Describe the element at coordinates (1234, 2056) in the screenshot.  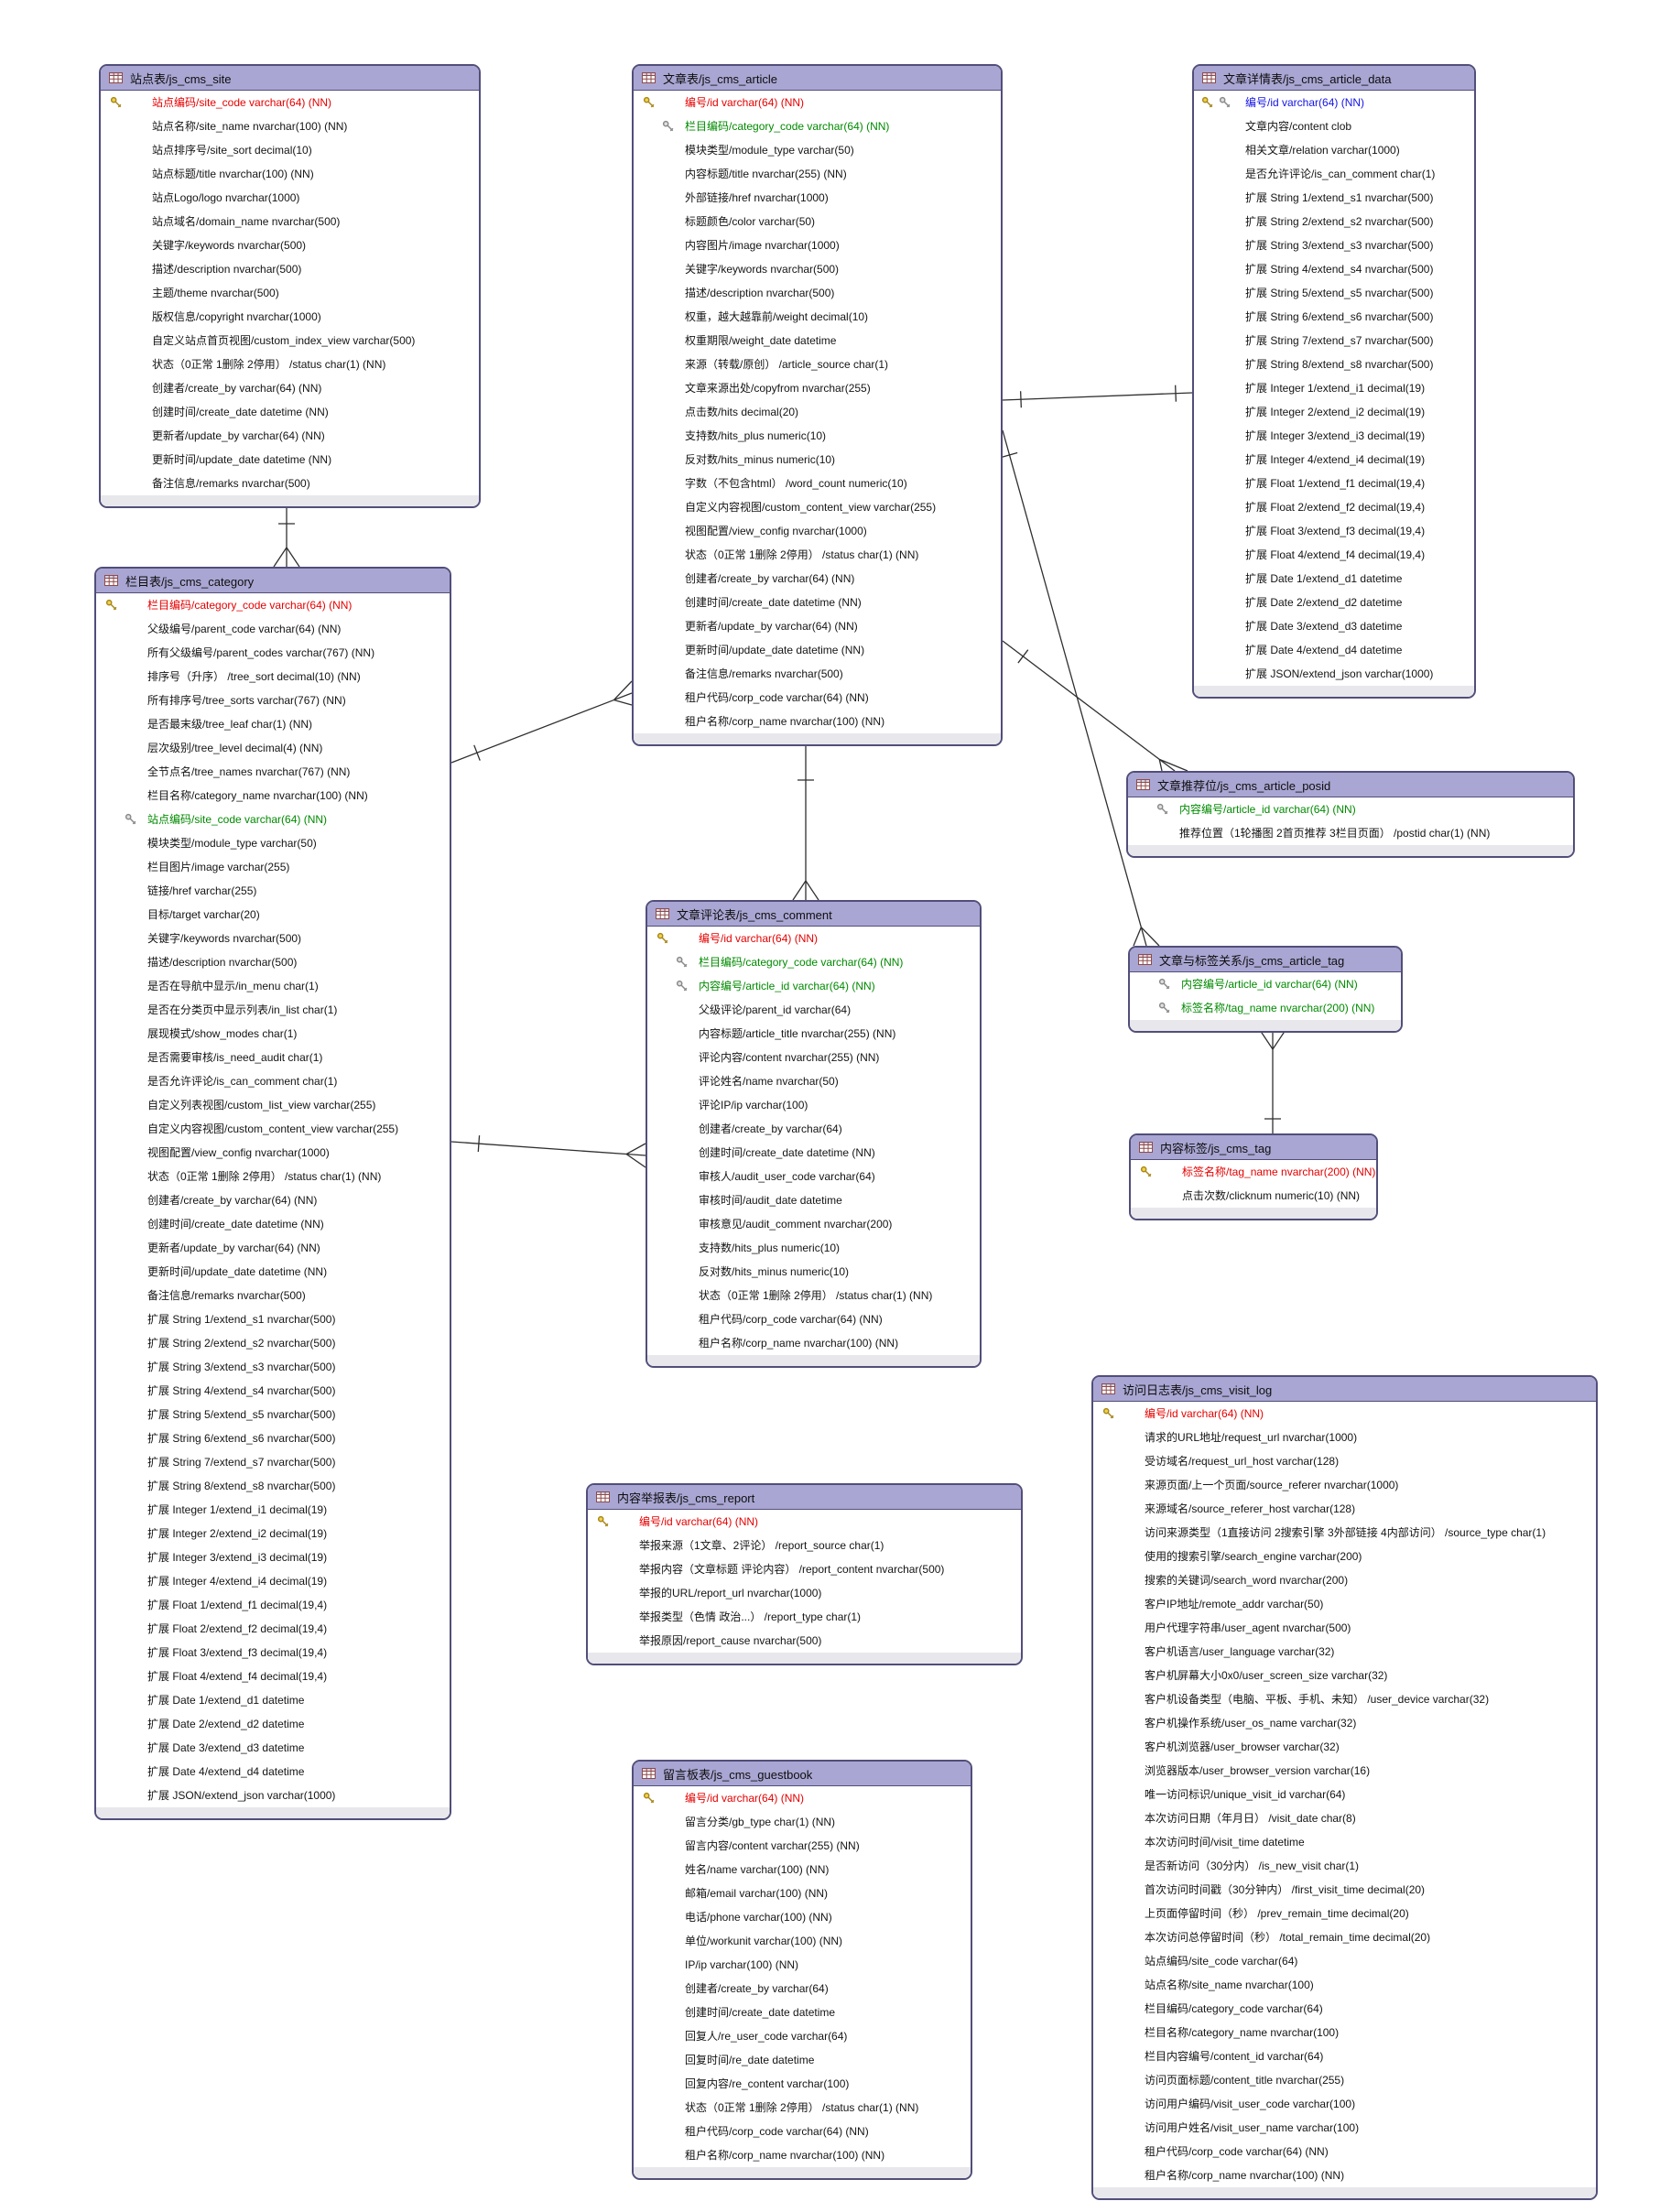
I see `field-label: 栏目内容编号/content_id varchar(64)` at that location.